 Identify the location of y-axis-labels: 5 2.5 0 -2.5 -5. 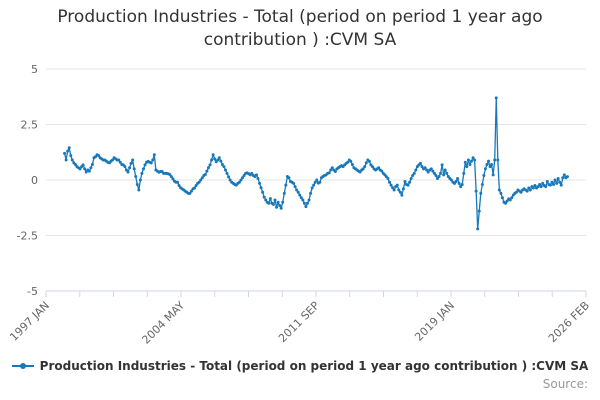
(27, 180).